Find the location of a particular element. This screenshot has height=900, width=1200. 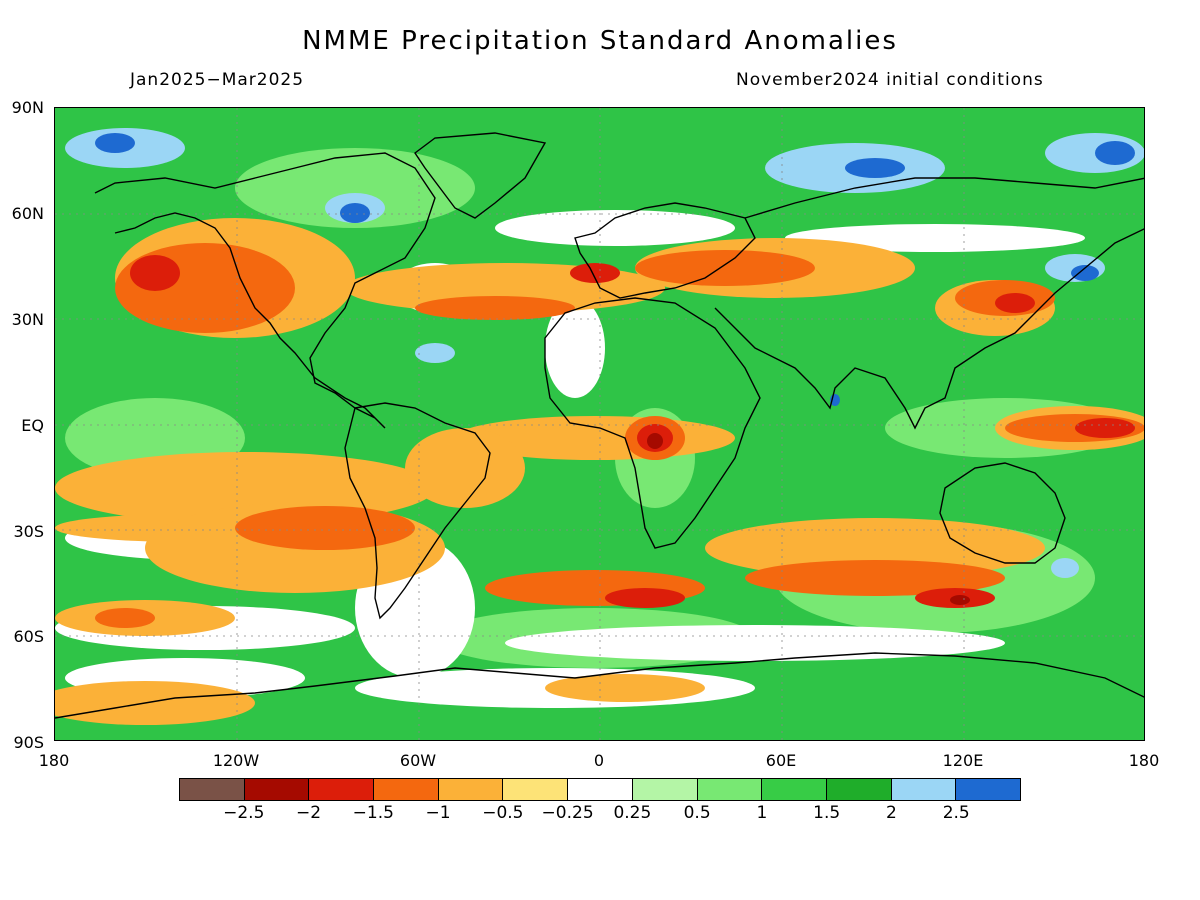

lon-label-180w: 180 is located at coordinates (54, 760).